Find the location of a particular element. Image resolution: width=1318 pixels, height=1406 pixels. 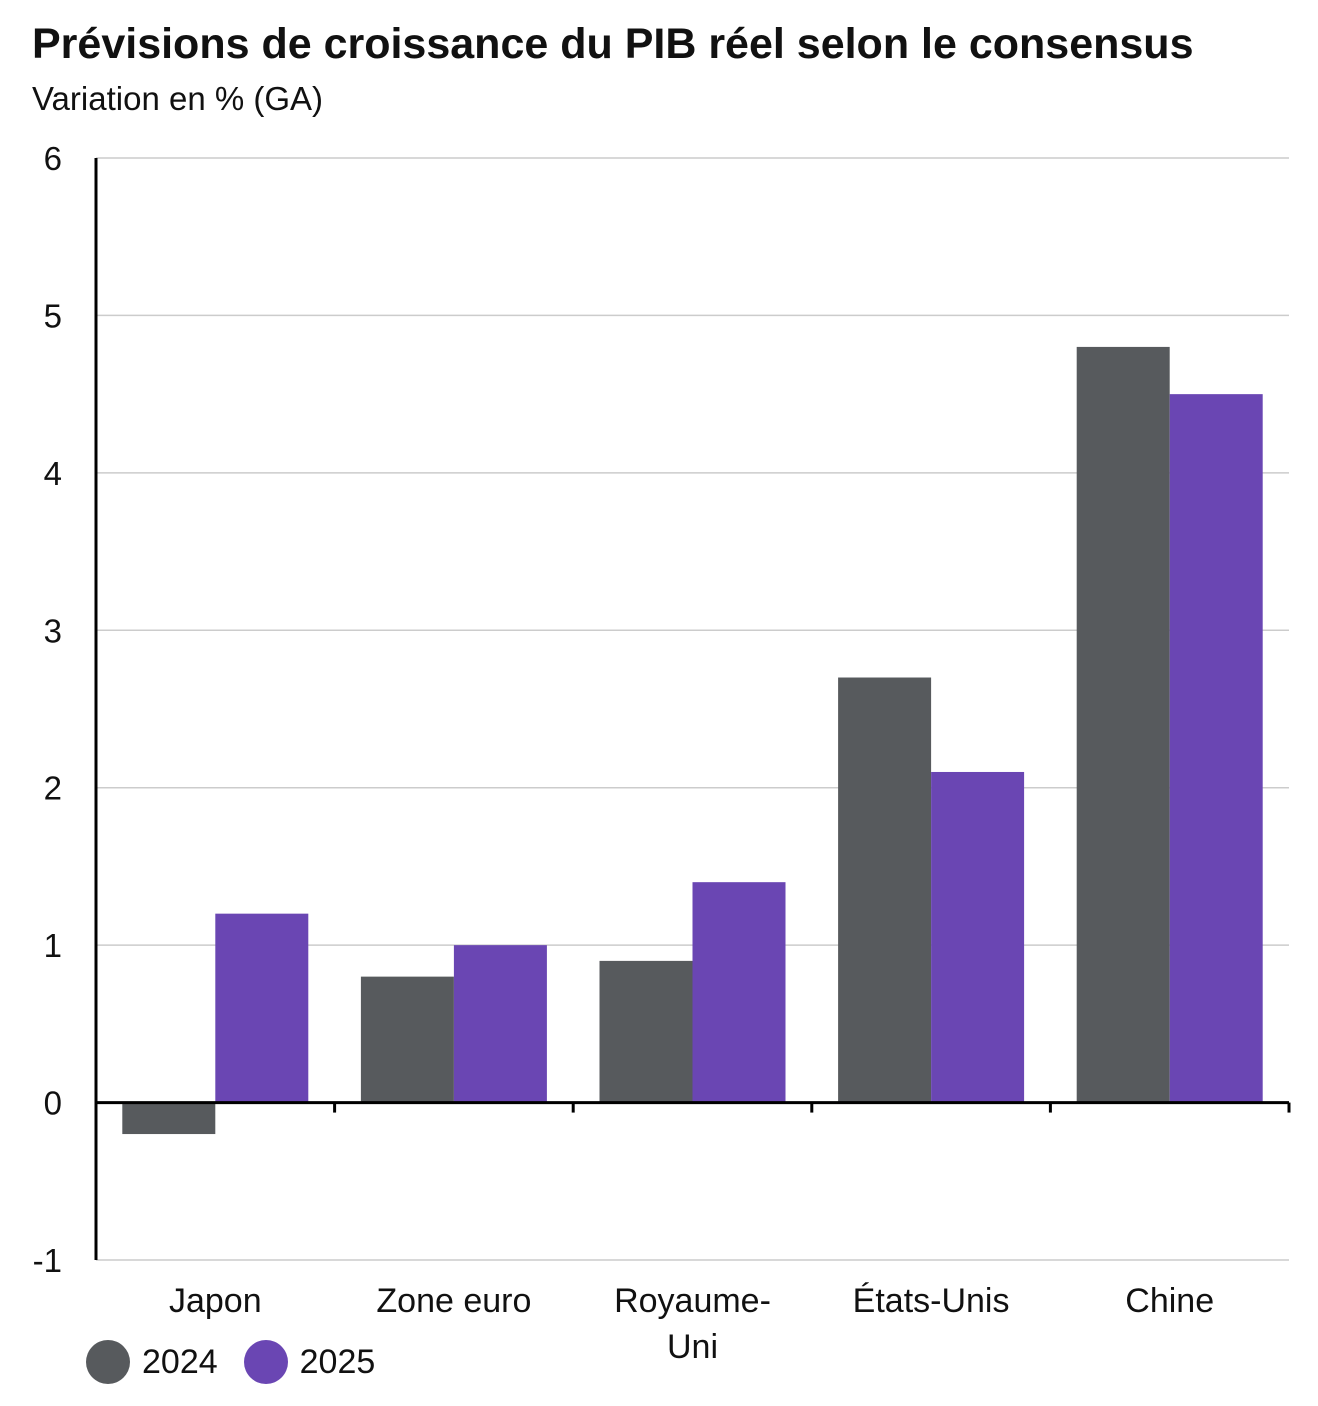

y-tick-label: 2 is located at coordinates (53, 788).